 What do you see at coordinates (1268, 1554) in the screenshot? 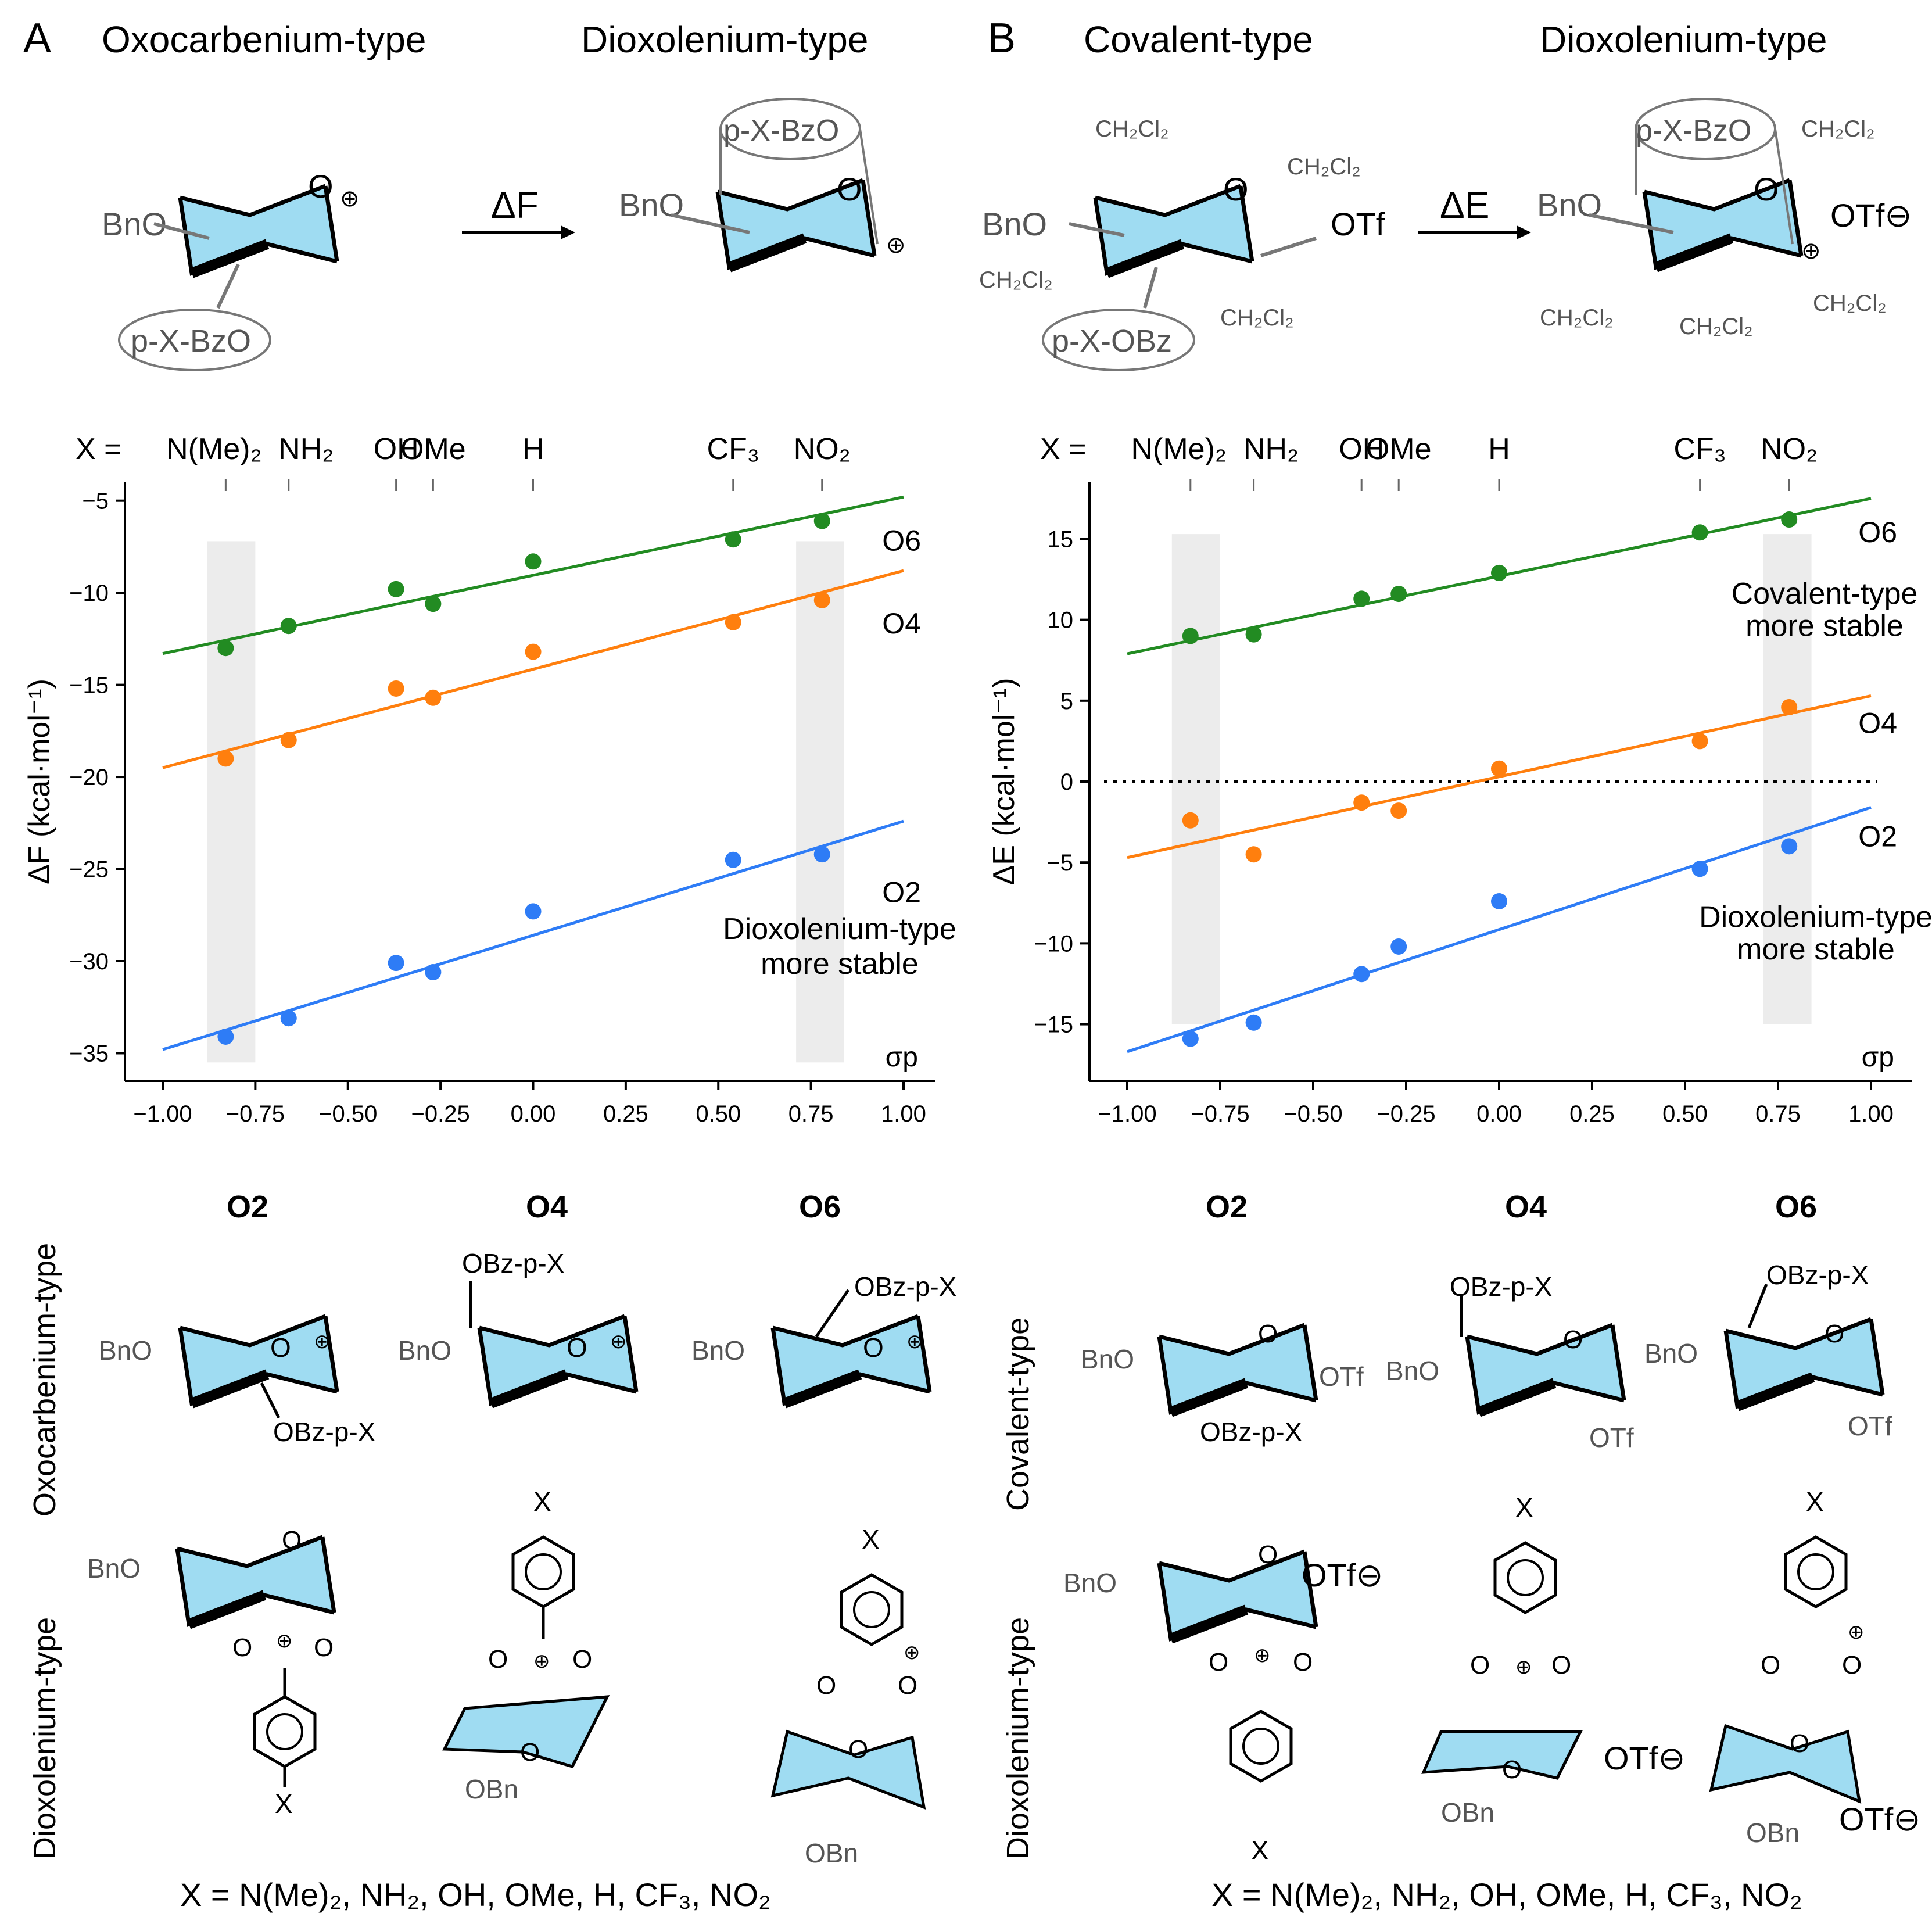
I see `o-b4: O` at bounding box center [1268, 1554].